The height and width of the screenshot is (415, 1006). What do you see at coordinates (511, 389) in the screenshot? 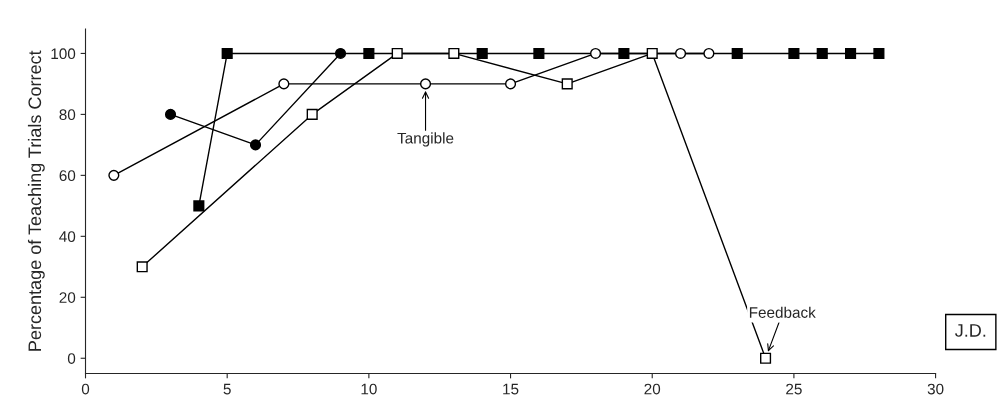
I see `x-tick-label: 15` at bounding box center [511, 389].